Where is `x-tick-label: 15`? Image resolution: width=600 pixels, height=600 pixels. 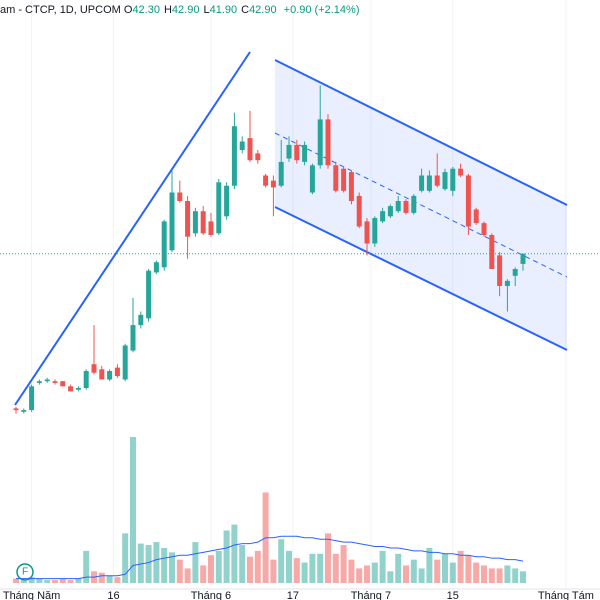
x-tick-label: 15 is located at coordinates (453, 595).